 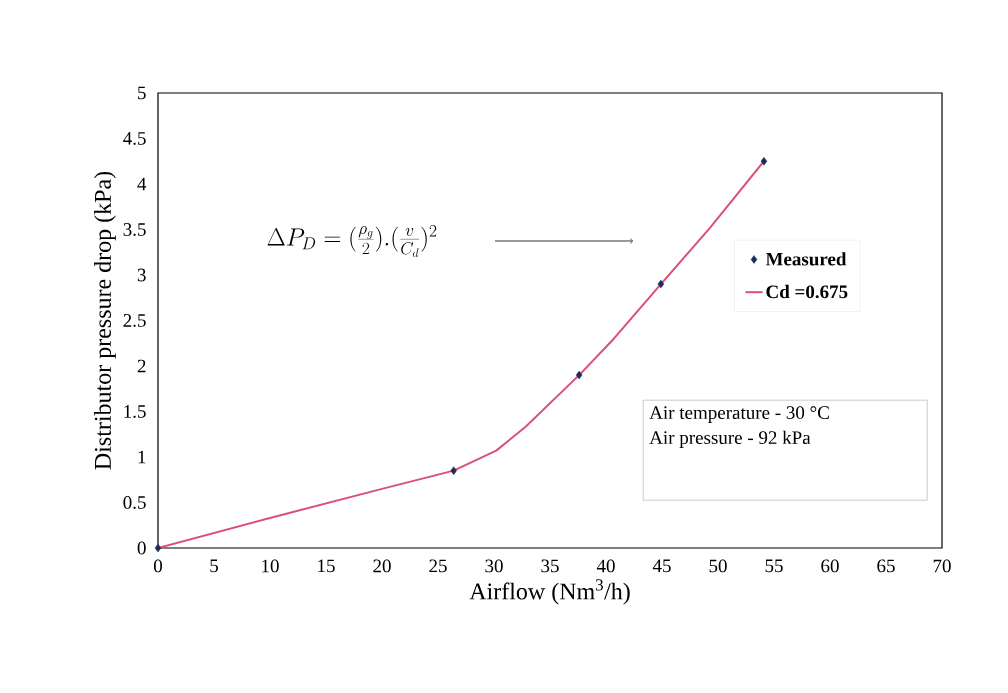 I want to click on legend-label: Measured, so click(x=806, y=259).